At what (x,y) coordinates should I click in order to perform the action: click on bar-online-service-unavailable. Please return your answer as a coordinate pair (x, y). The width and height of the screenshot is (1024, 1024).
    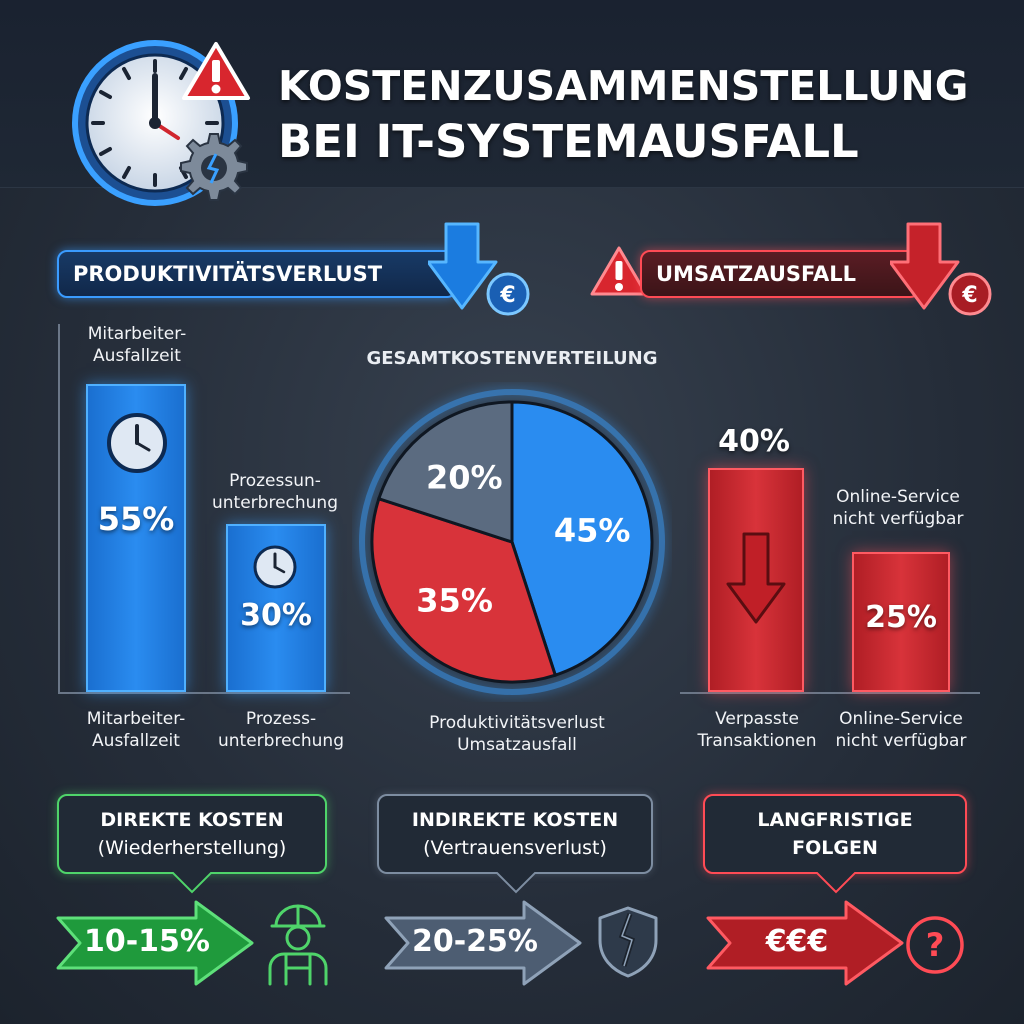
    Looking at the image, I should click on (901, 622).